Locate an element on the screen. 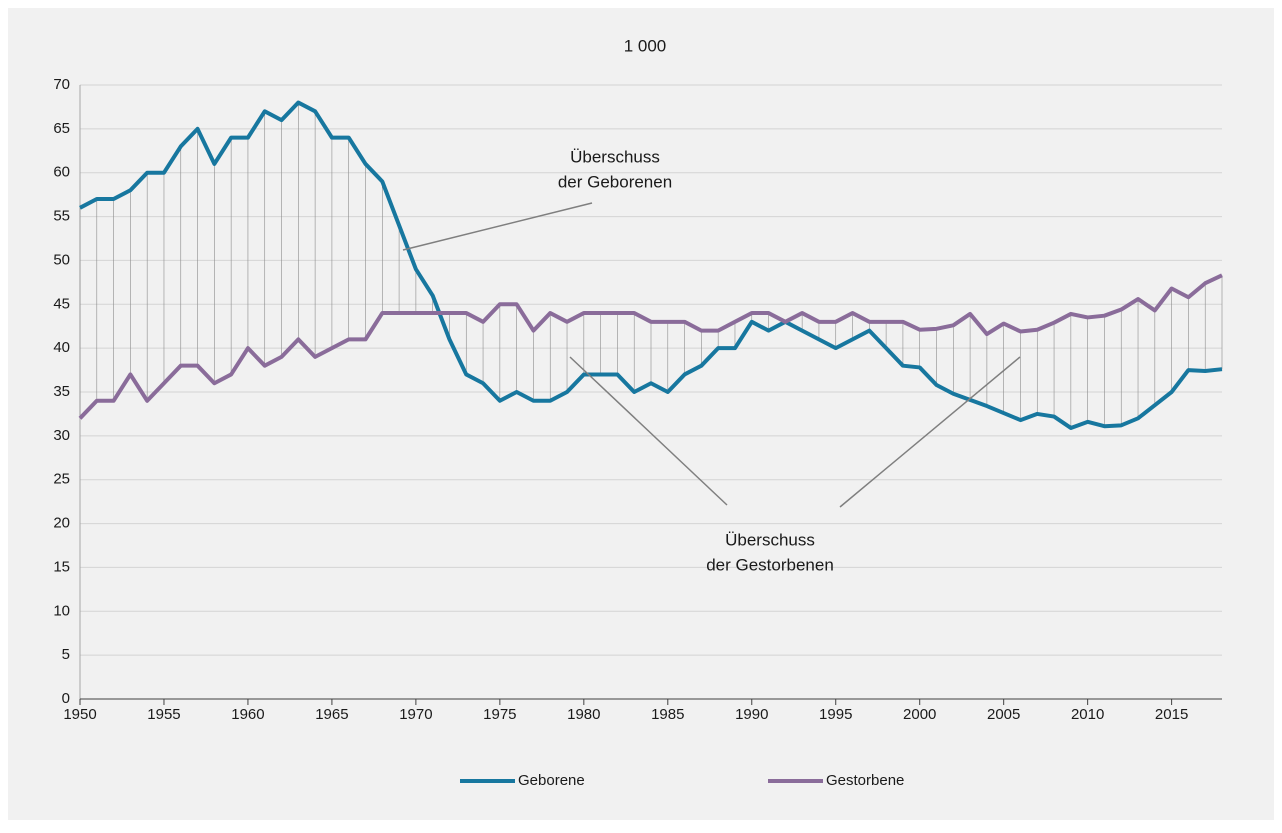  legend-label: Geborene is located at coordinates (551, 780).